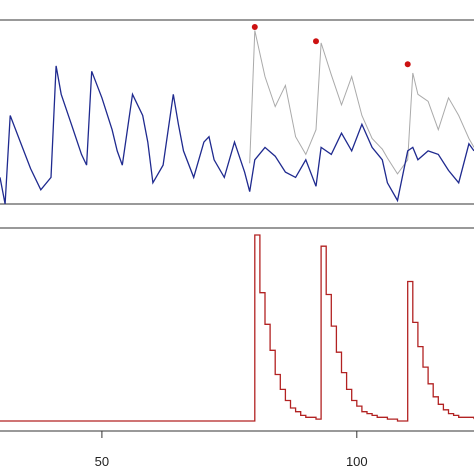  I want to click on x-tick-label: 50, so click(102, 461).